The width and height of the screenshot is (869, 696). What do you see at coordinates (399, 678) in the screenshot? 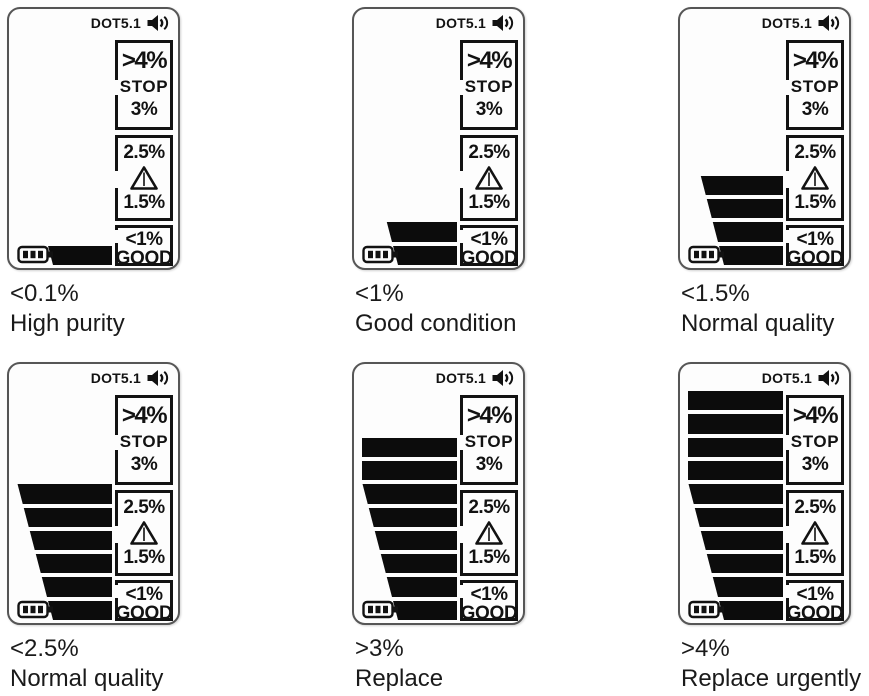
I see `condition-label: Replace` at bounding box center [399, 678].